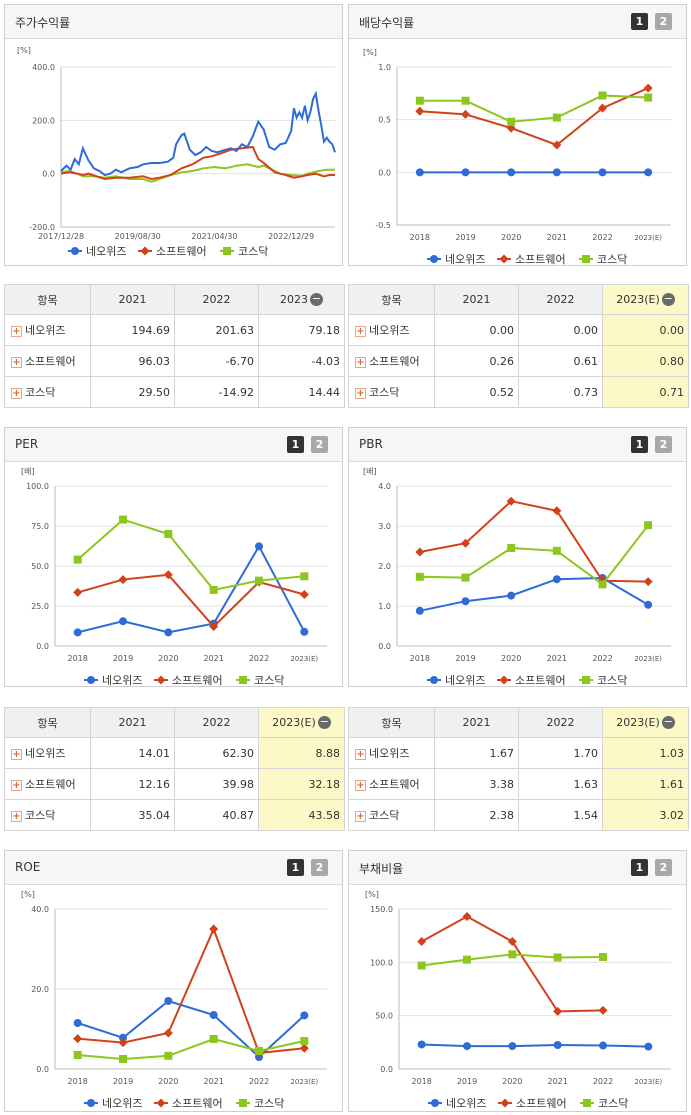 The image size is (691, 1115). I want to click on row-label-cell: + 소프트웨어, so click(391, 784).